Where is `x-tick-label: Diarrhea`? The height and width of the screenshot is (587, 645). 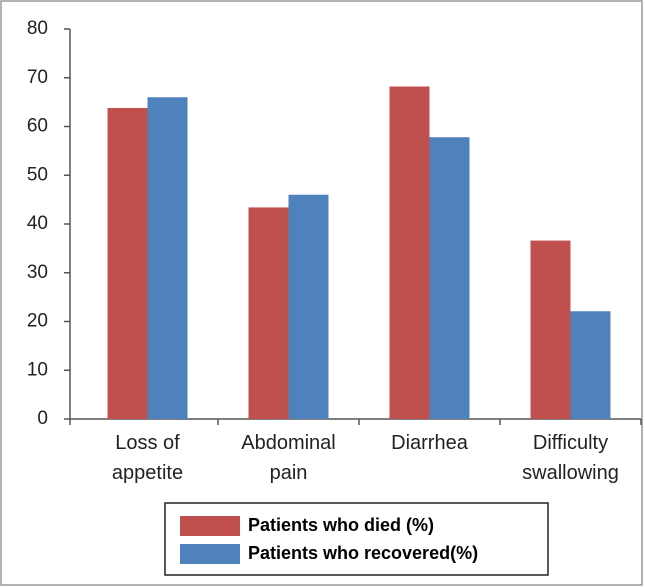 x-tick-label: Diarrhea is located at coordinates (429, 443).